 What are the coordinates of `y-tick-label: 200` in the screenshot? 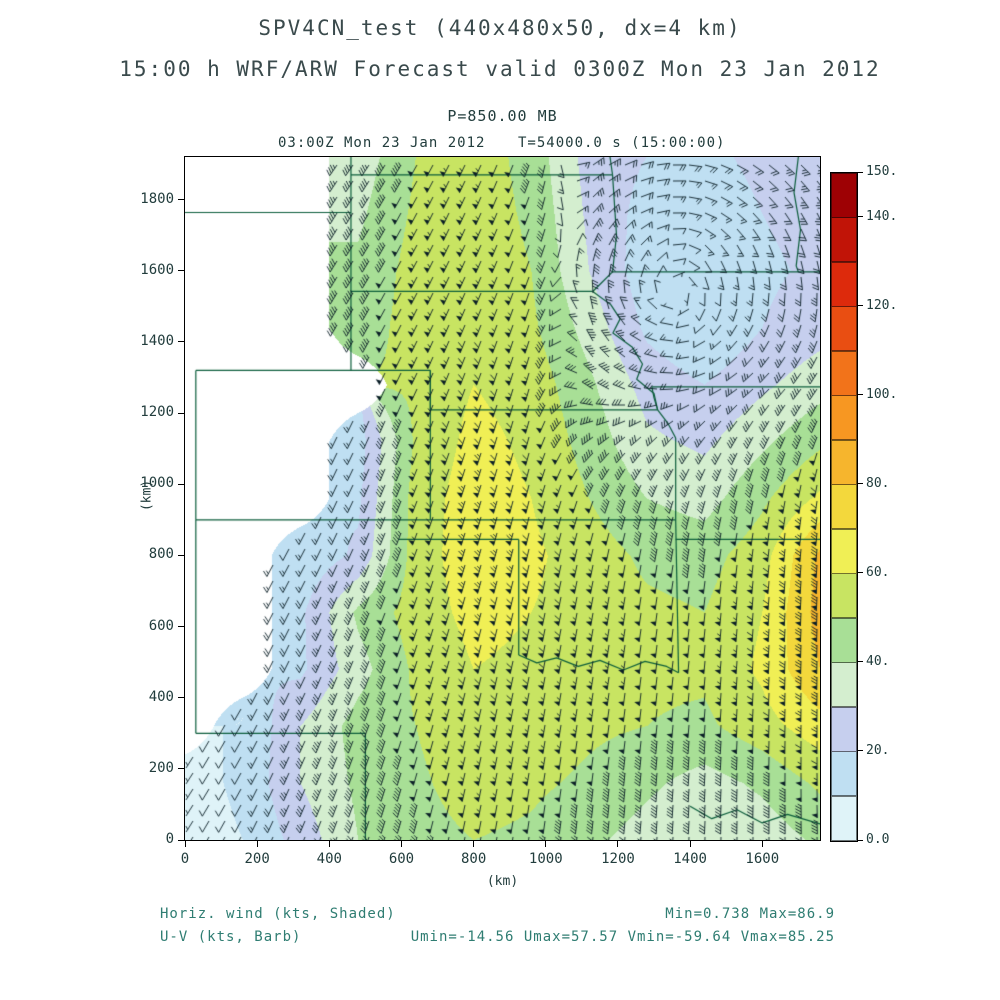 It's located at (161, 767).